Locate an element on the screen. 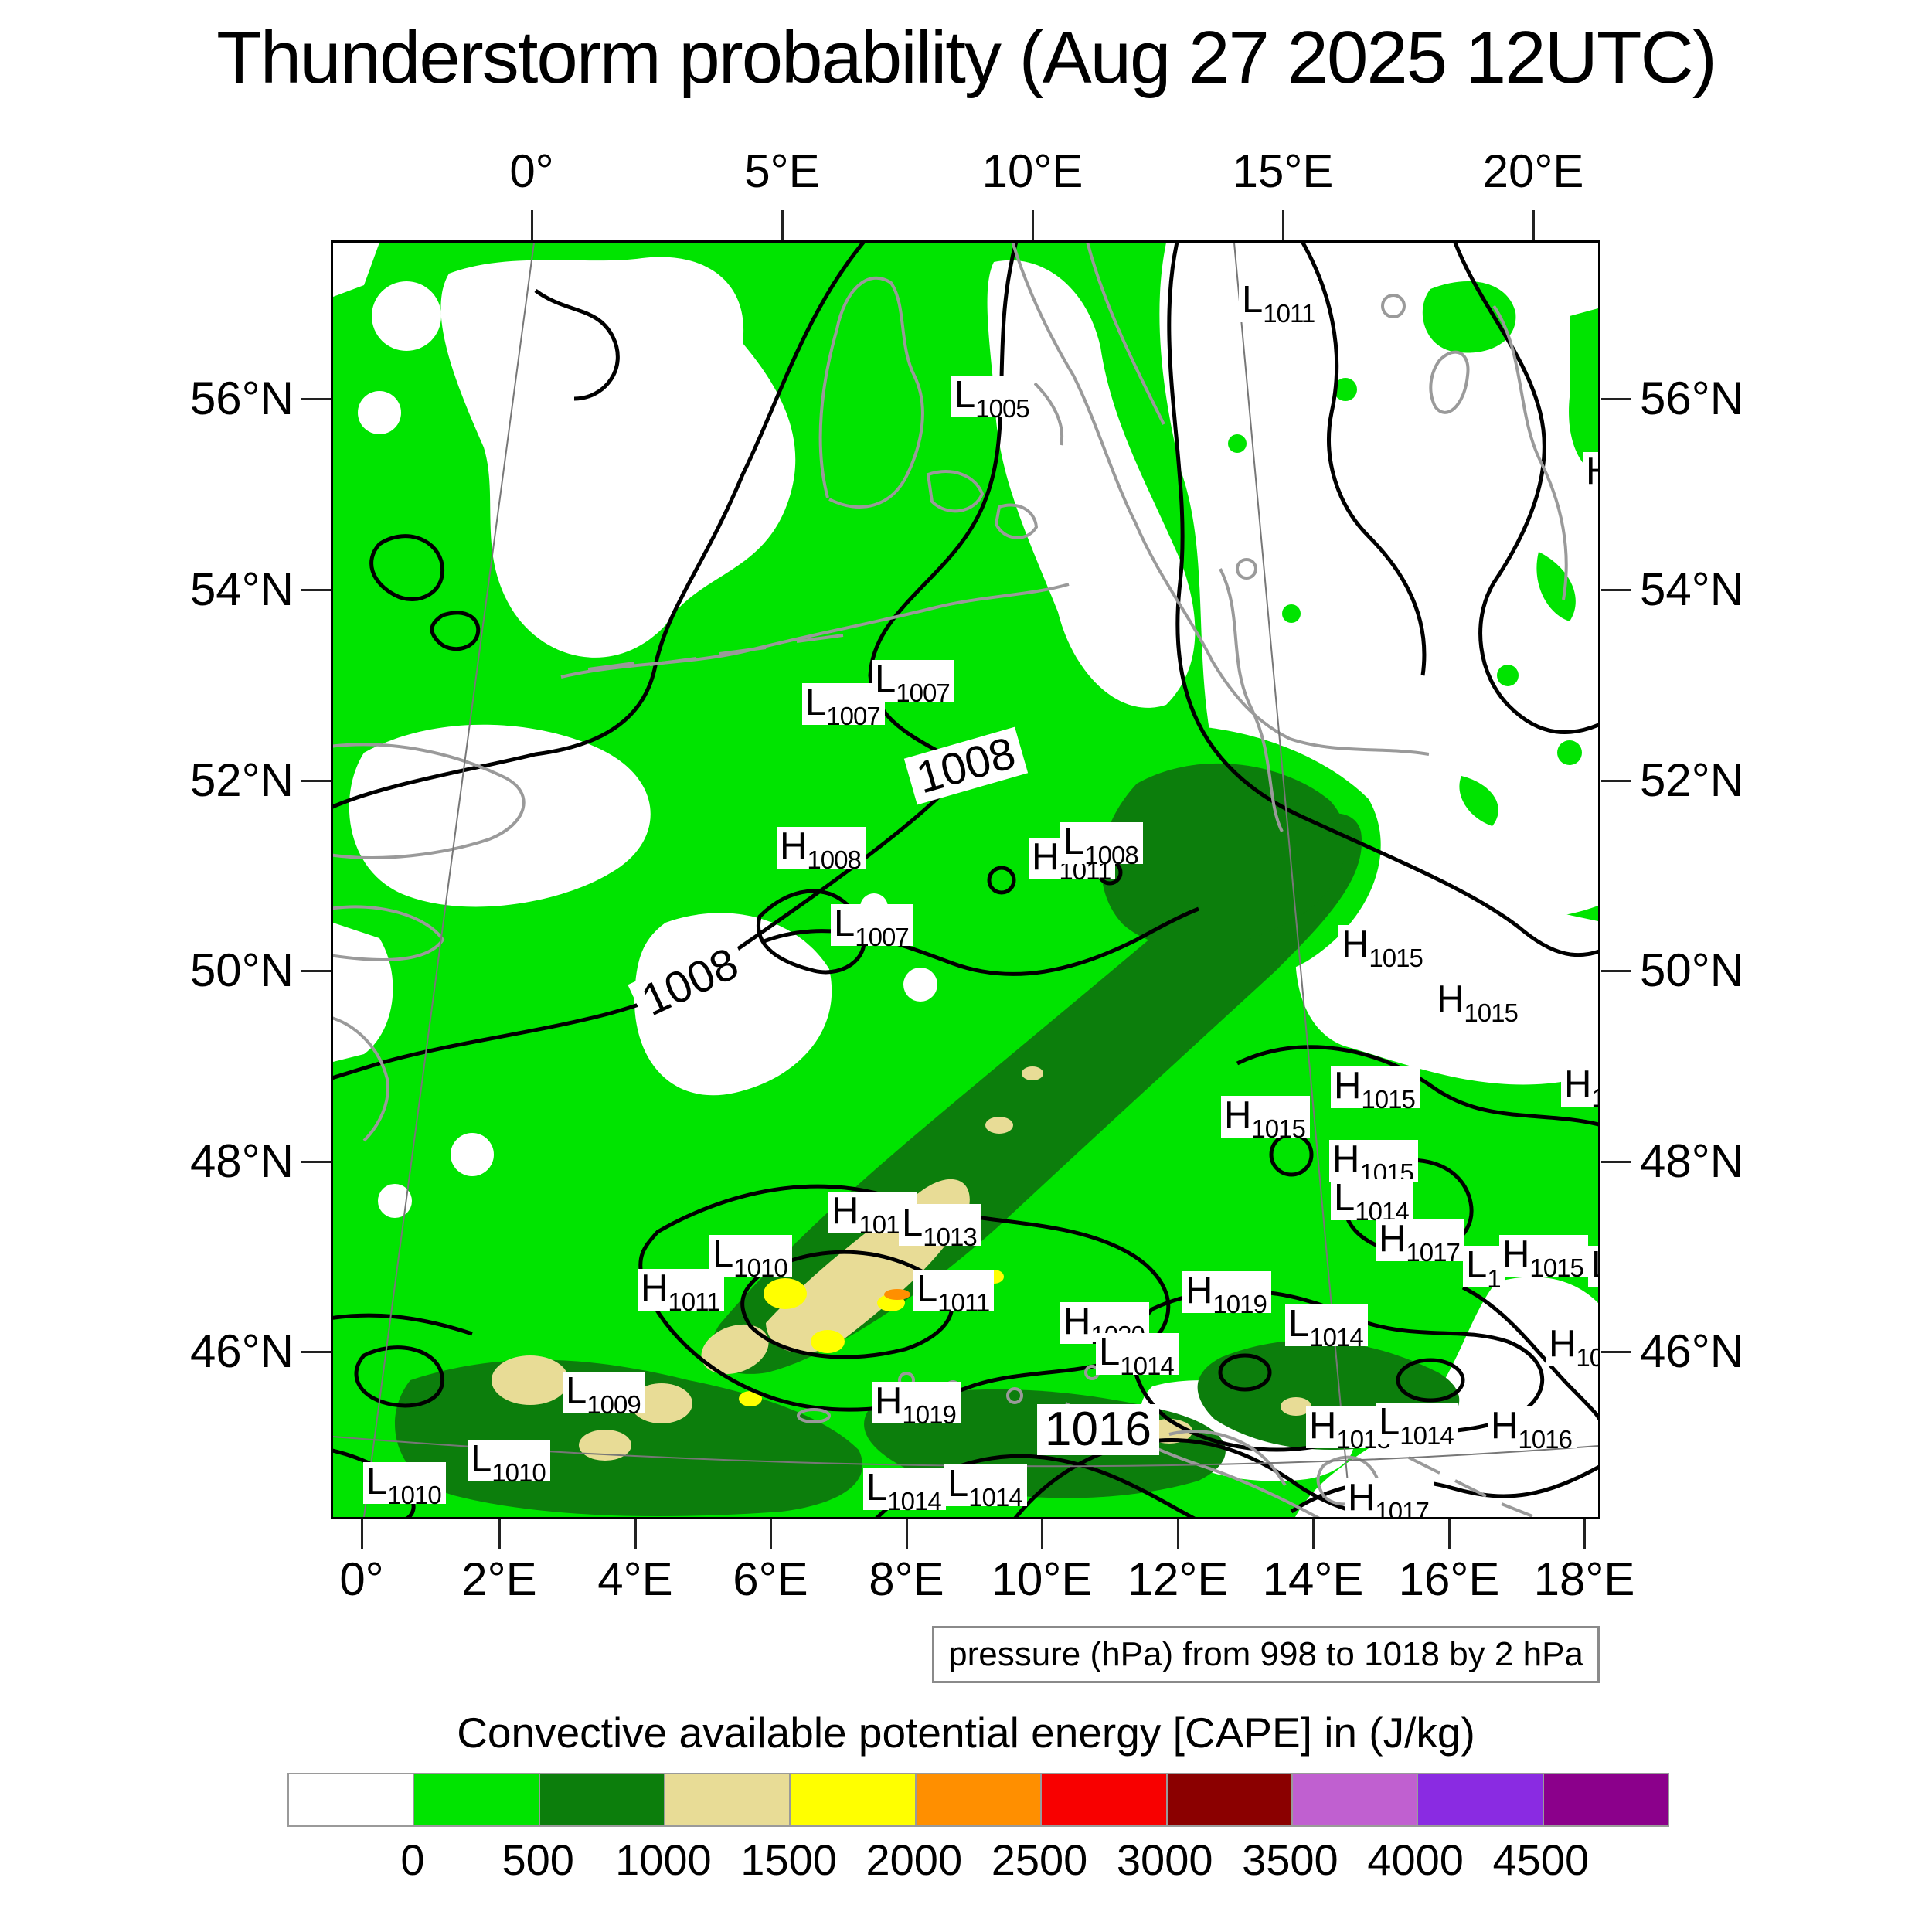  colorbar-tick-label: 4000 is located at coordinates (1416, 1859).